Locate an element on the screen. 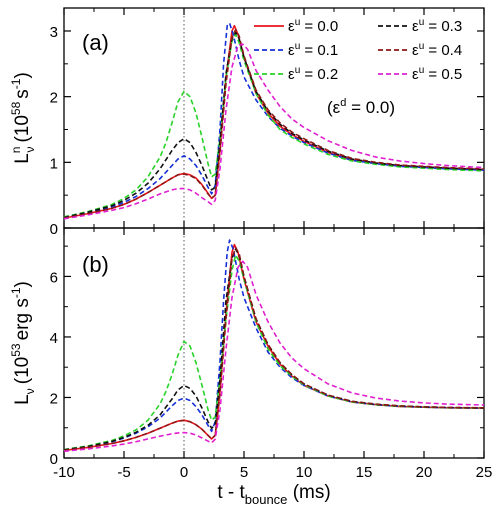 The image size is (492, 508). y-tick-label: 6 is located at coordinates (54, 277).